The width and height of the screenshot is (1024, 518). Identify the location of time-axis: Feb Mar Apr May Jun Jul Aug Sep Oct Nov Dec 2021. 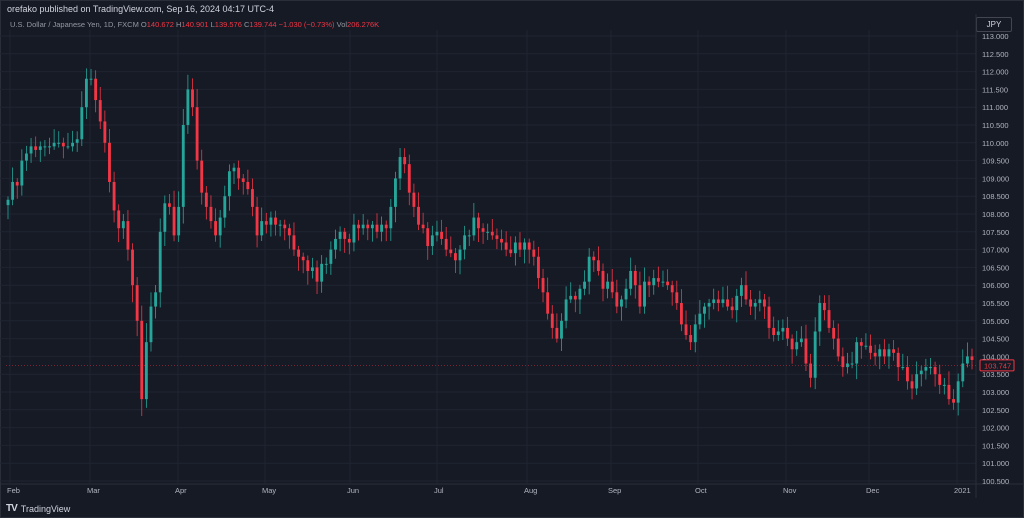
(489, 490).